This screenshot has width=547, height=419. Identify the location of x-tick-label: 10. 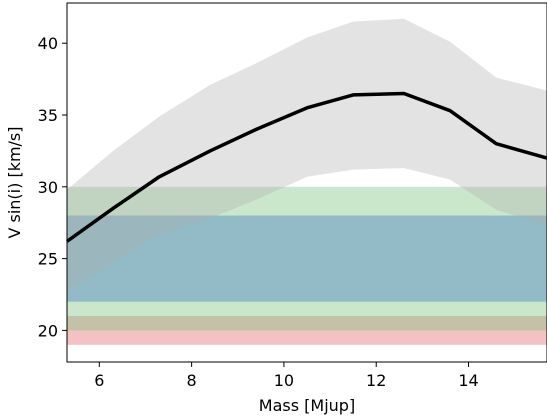
(284, 380).